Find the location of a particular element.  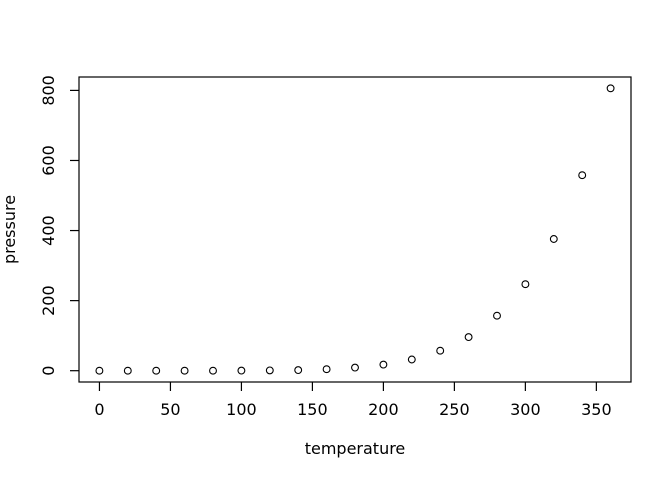

x-axis-title: temperature is located at coordinates (355, 448).